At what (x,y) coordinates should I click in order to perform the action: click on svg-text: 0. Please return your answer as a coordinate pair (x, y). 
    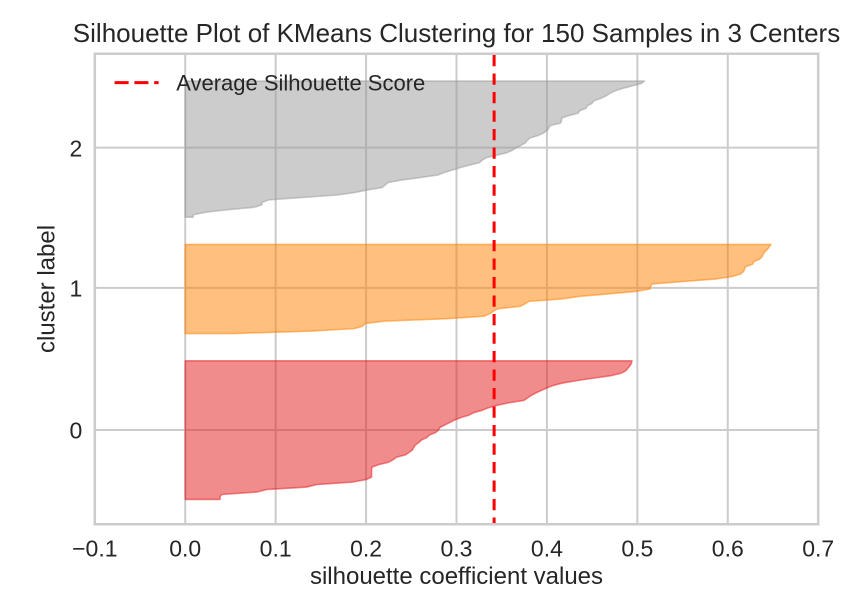
    Looking at the image, I should click on (76, 431).